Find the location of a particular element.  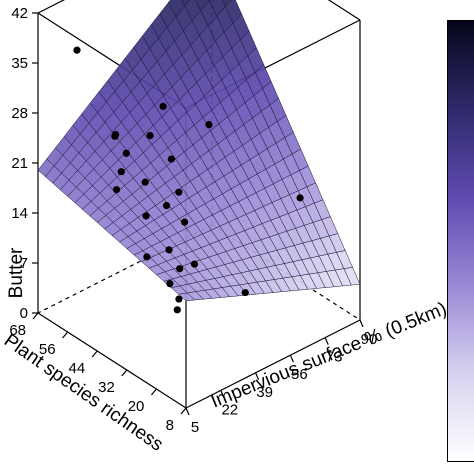

surface-cell is located at coordinates (185, 3).